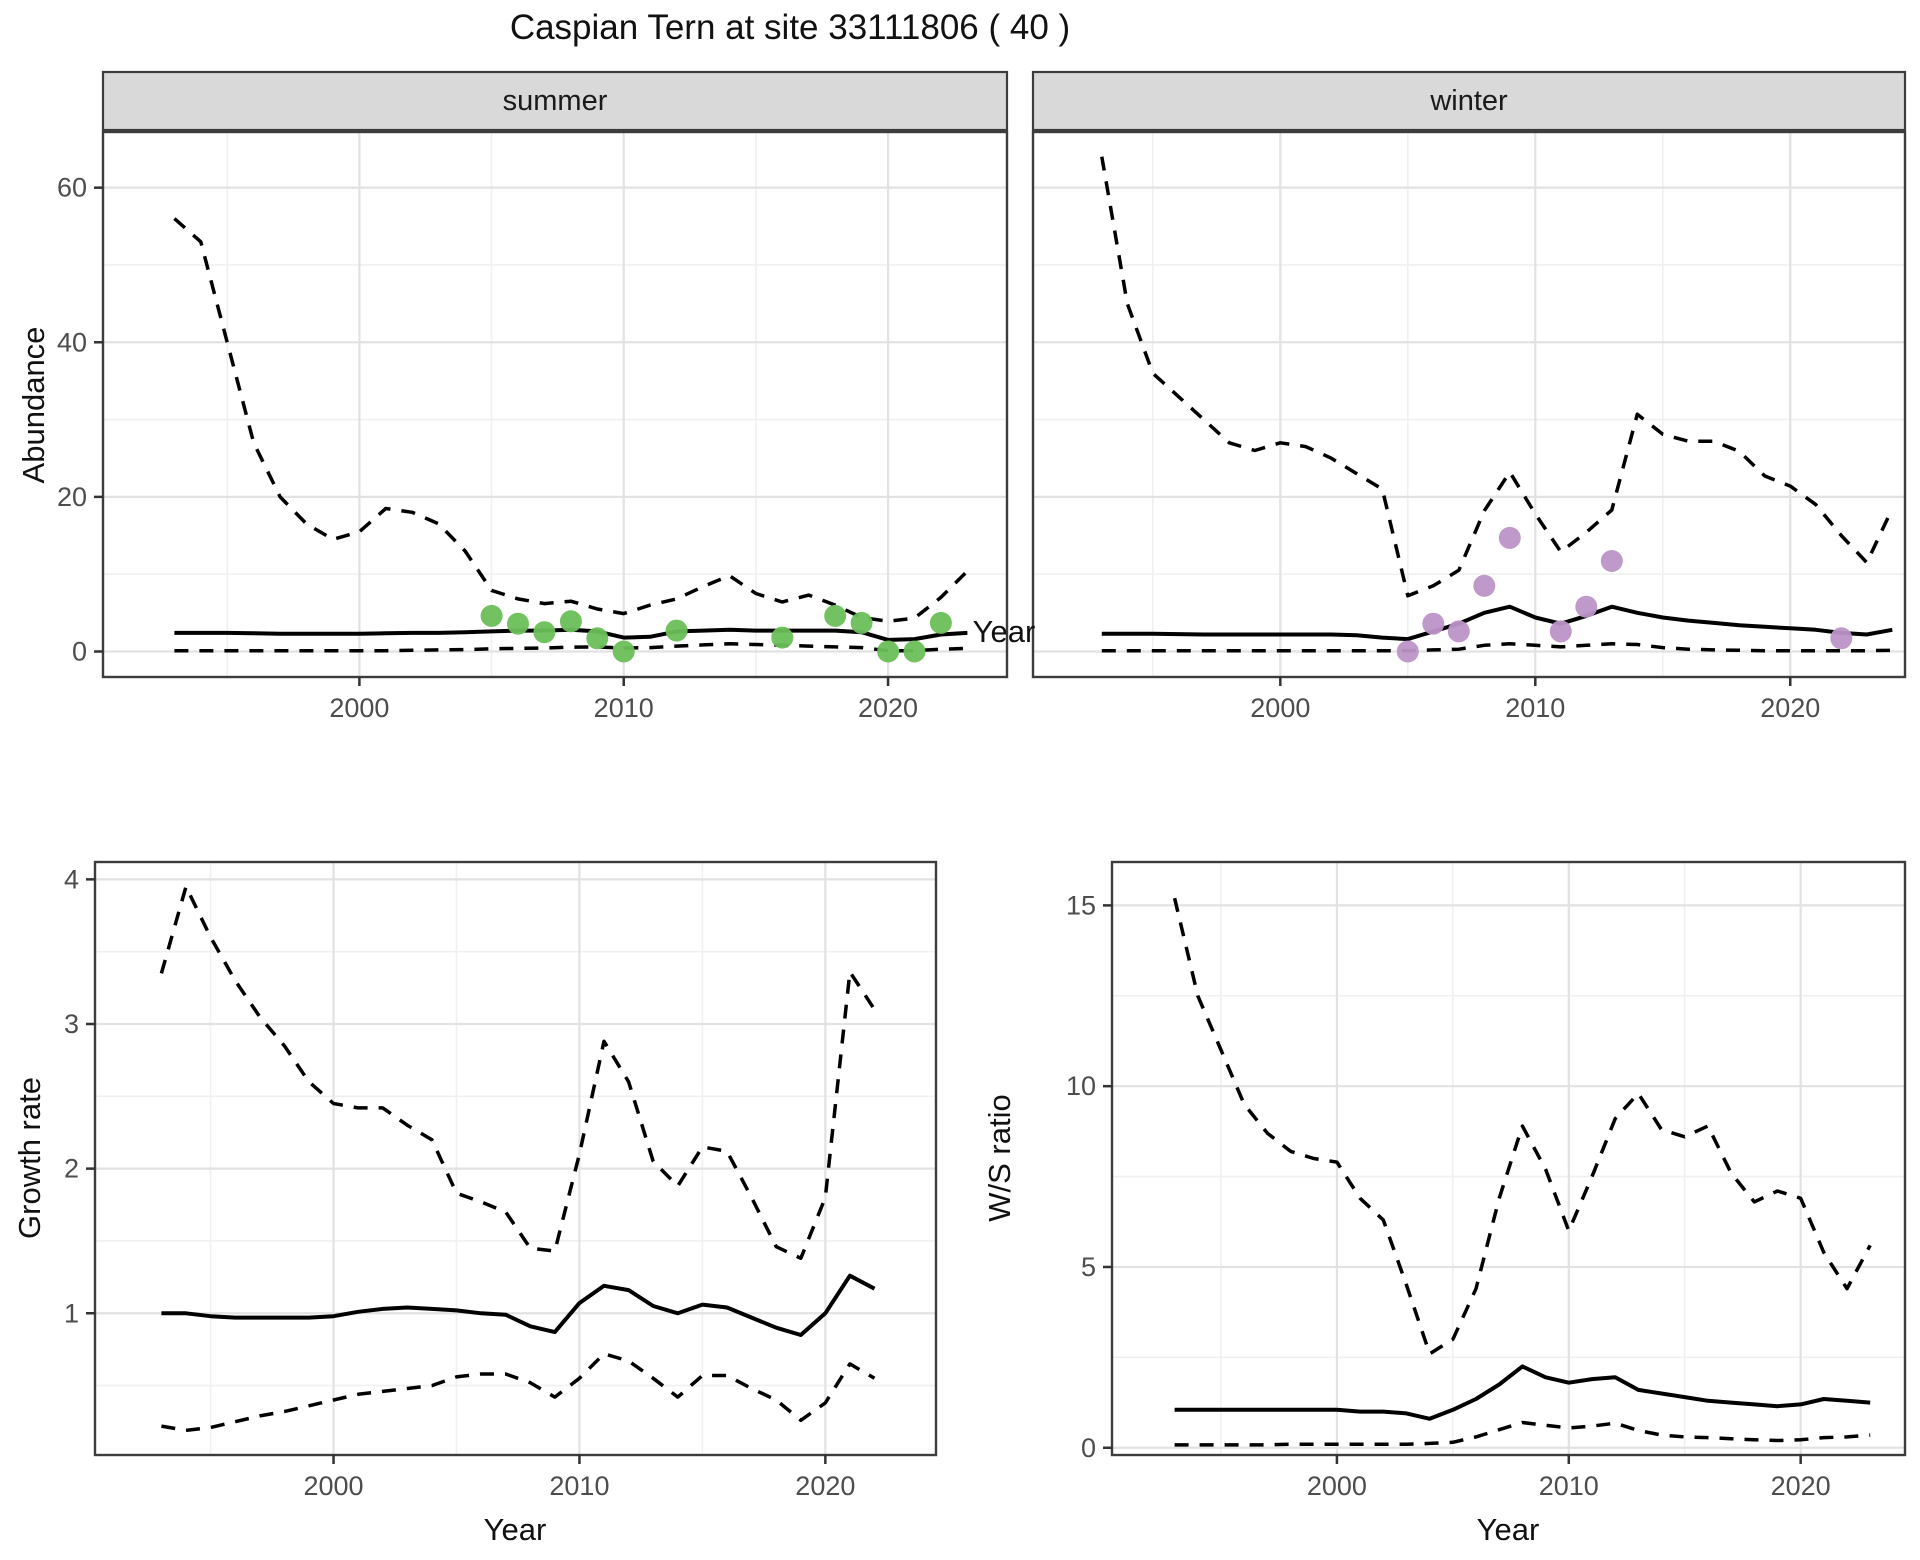 The image size is (1920, 1560). What do you see at coordinates (71, 1313) in the screenshot?
I see `y-tick-label: 1` at bounding box center [71, 1313].